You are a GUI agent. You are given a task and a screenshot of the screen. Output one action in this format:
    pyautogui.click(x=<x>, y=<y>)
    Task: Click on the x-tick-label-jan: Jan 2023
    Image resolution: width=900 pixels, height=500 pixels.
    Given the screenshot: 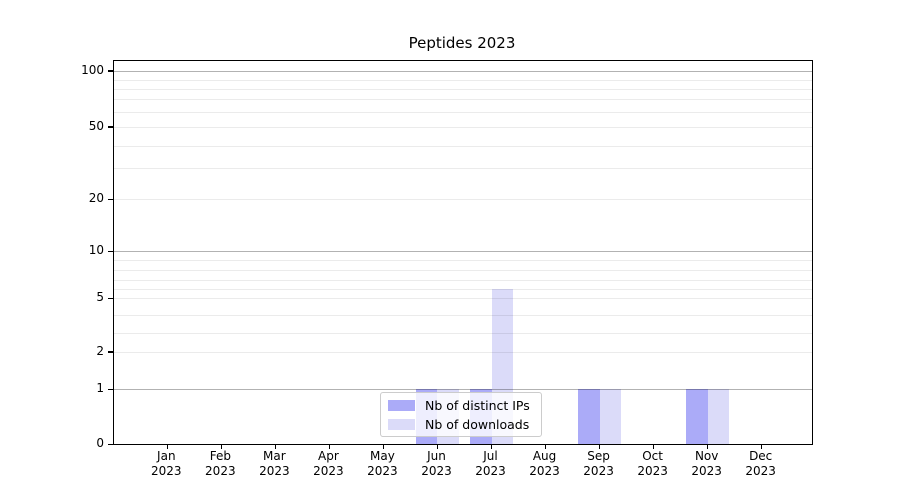 What is the action you would take?
    pyautogui.click(x=166, y=464)
    